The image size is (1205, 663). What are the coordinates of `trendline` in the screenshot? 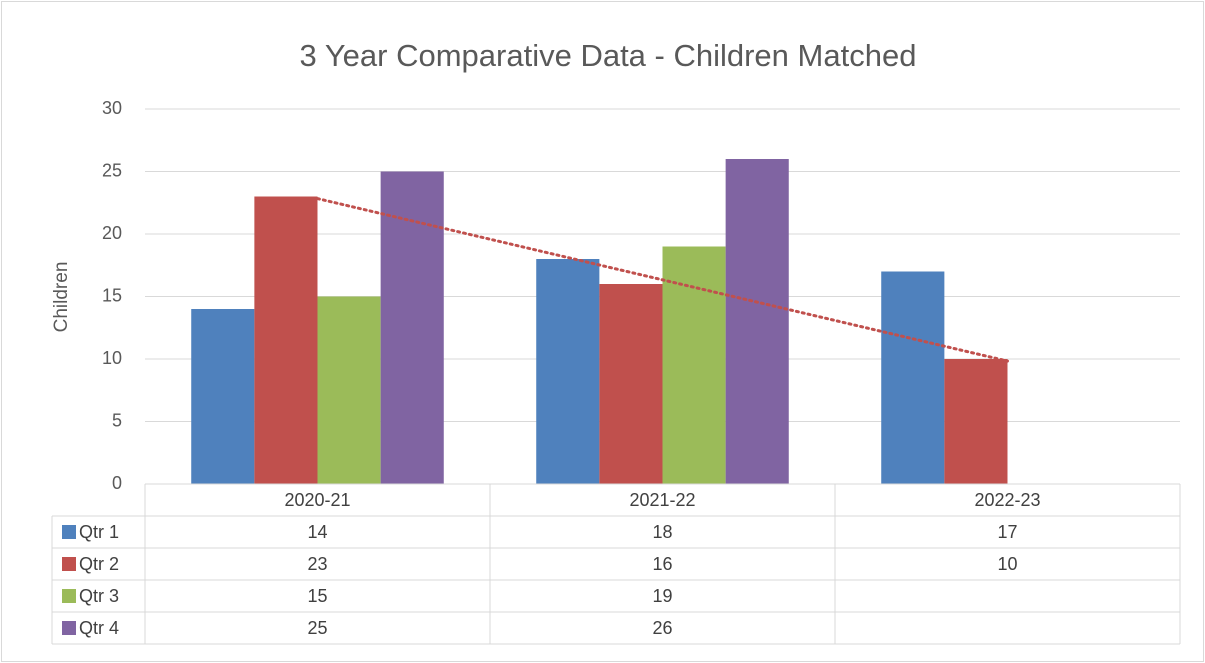 It's located at (662, 280).